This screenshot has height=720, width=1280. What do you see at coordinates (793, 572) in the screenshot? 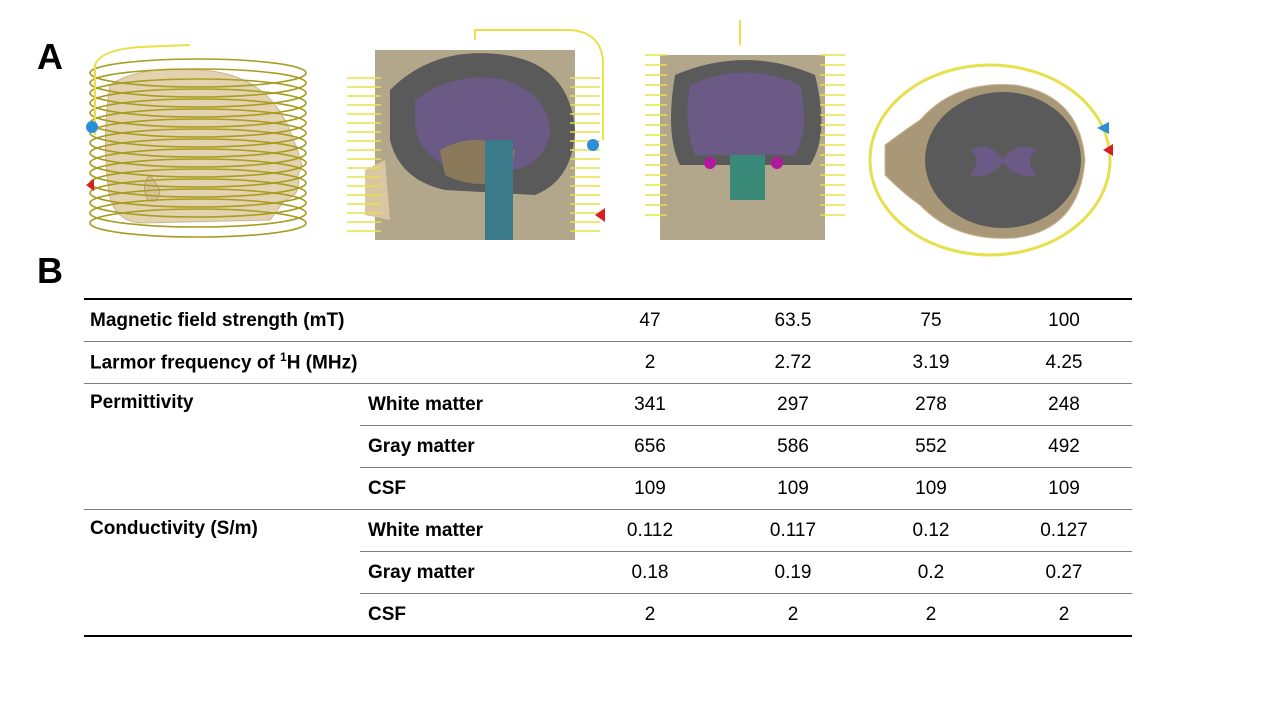
I see `cell: 0.19` at bounding box center [793, 572].